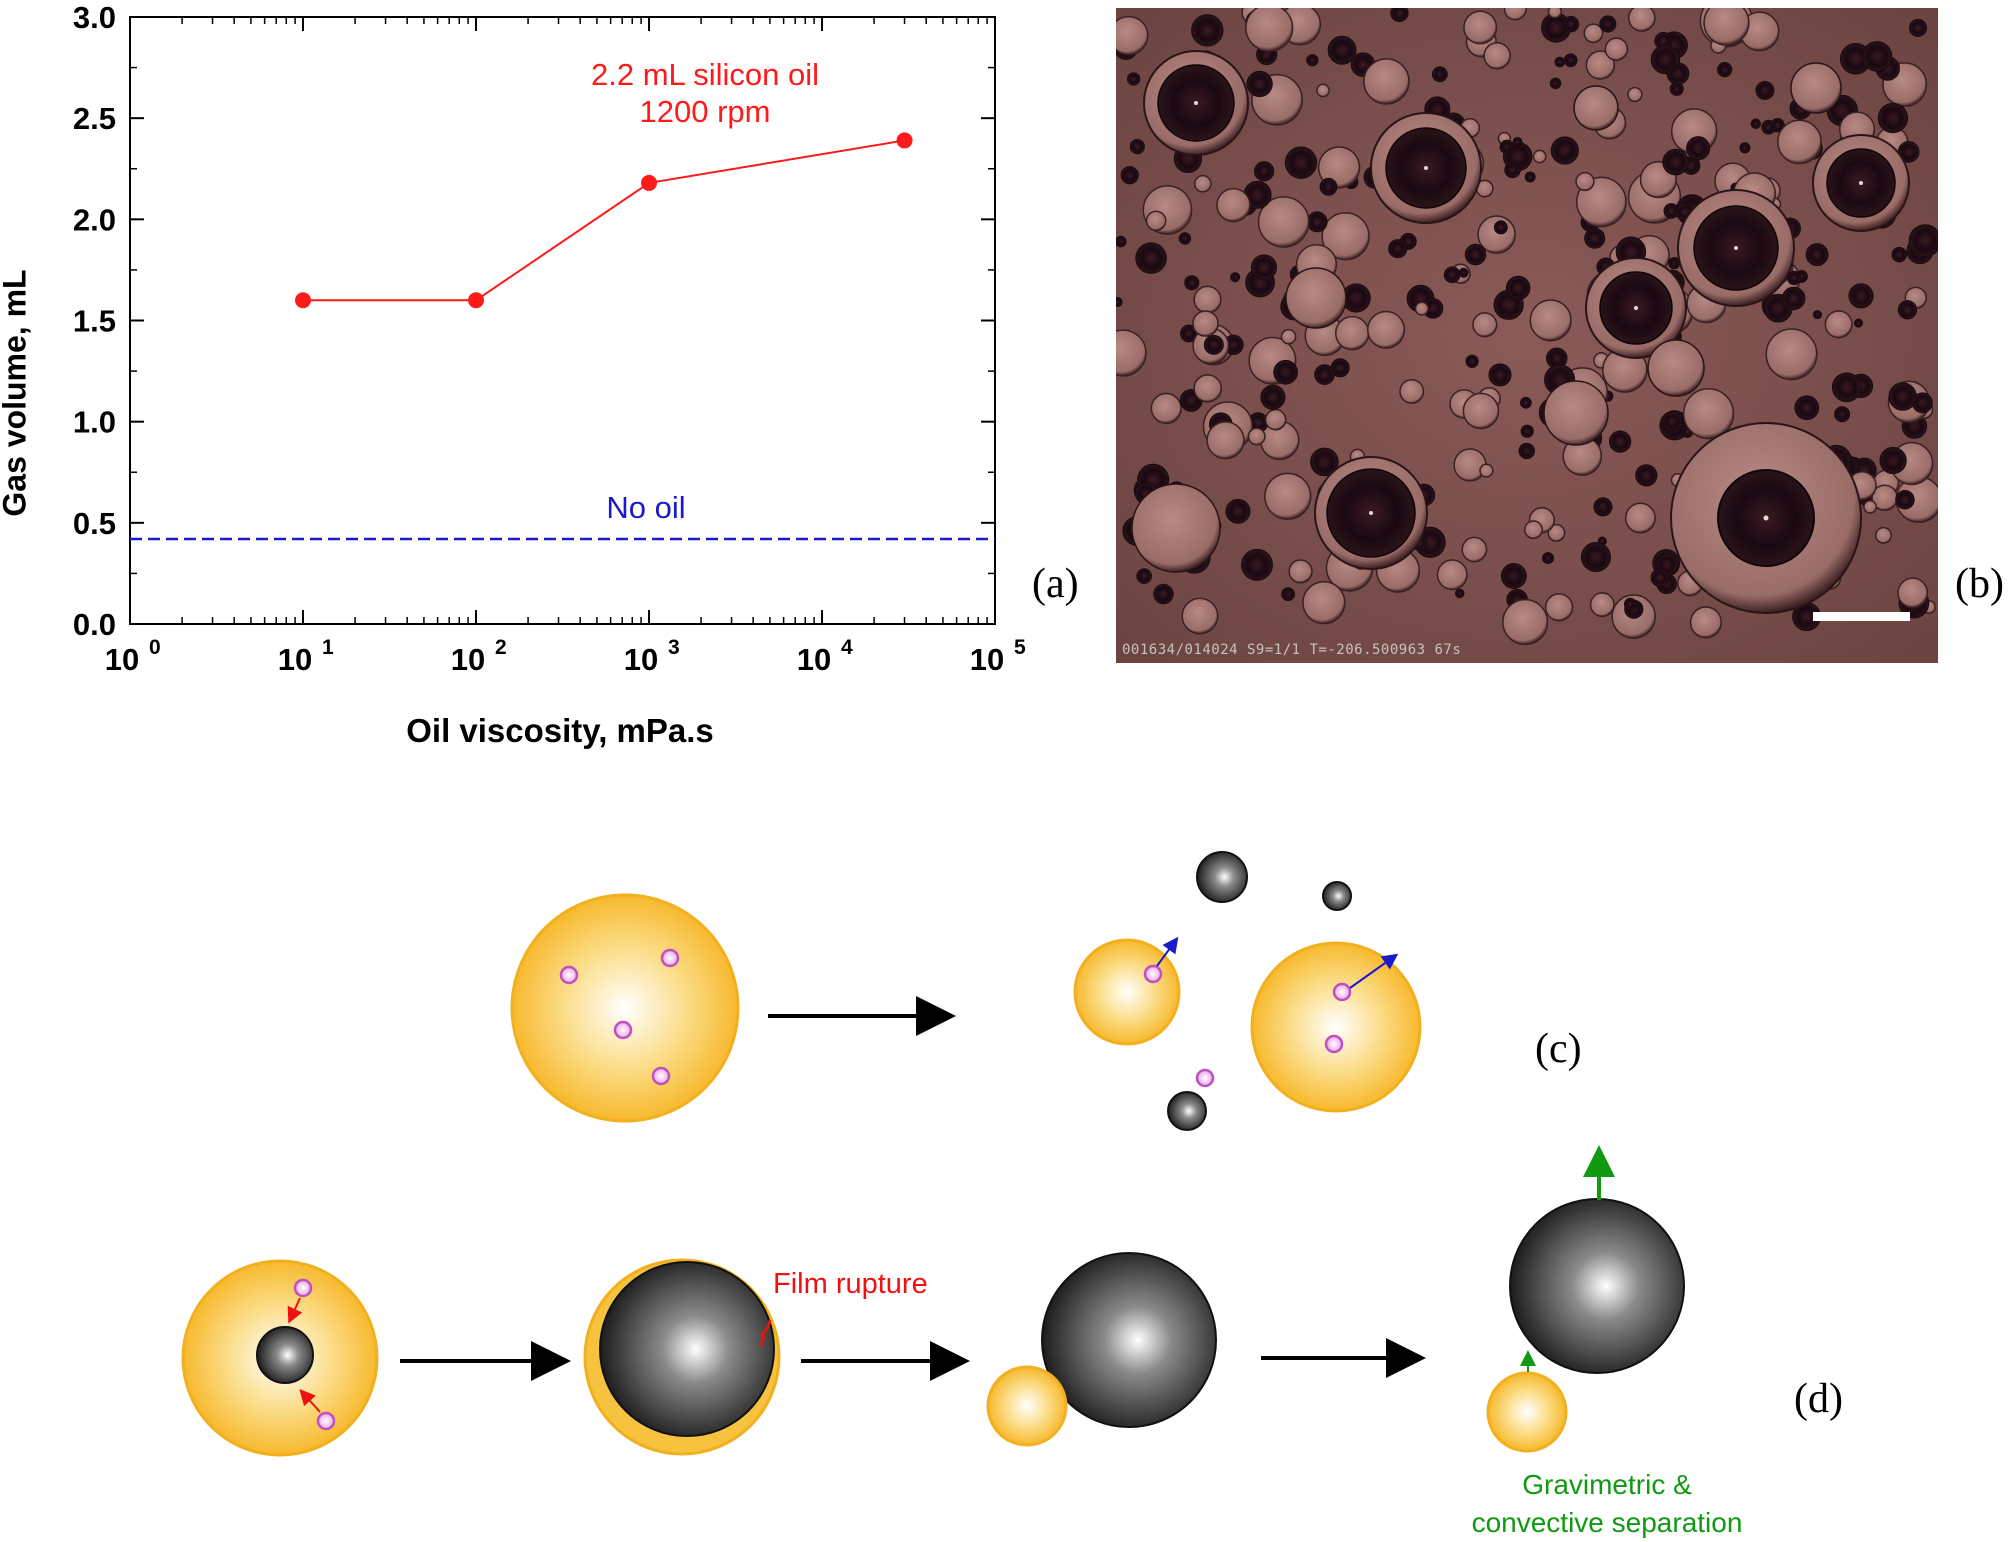 This screenshot has height=1542, width=2008. I want to click on oil-droplet-settling, so click(1527, 1412).